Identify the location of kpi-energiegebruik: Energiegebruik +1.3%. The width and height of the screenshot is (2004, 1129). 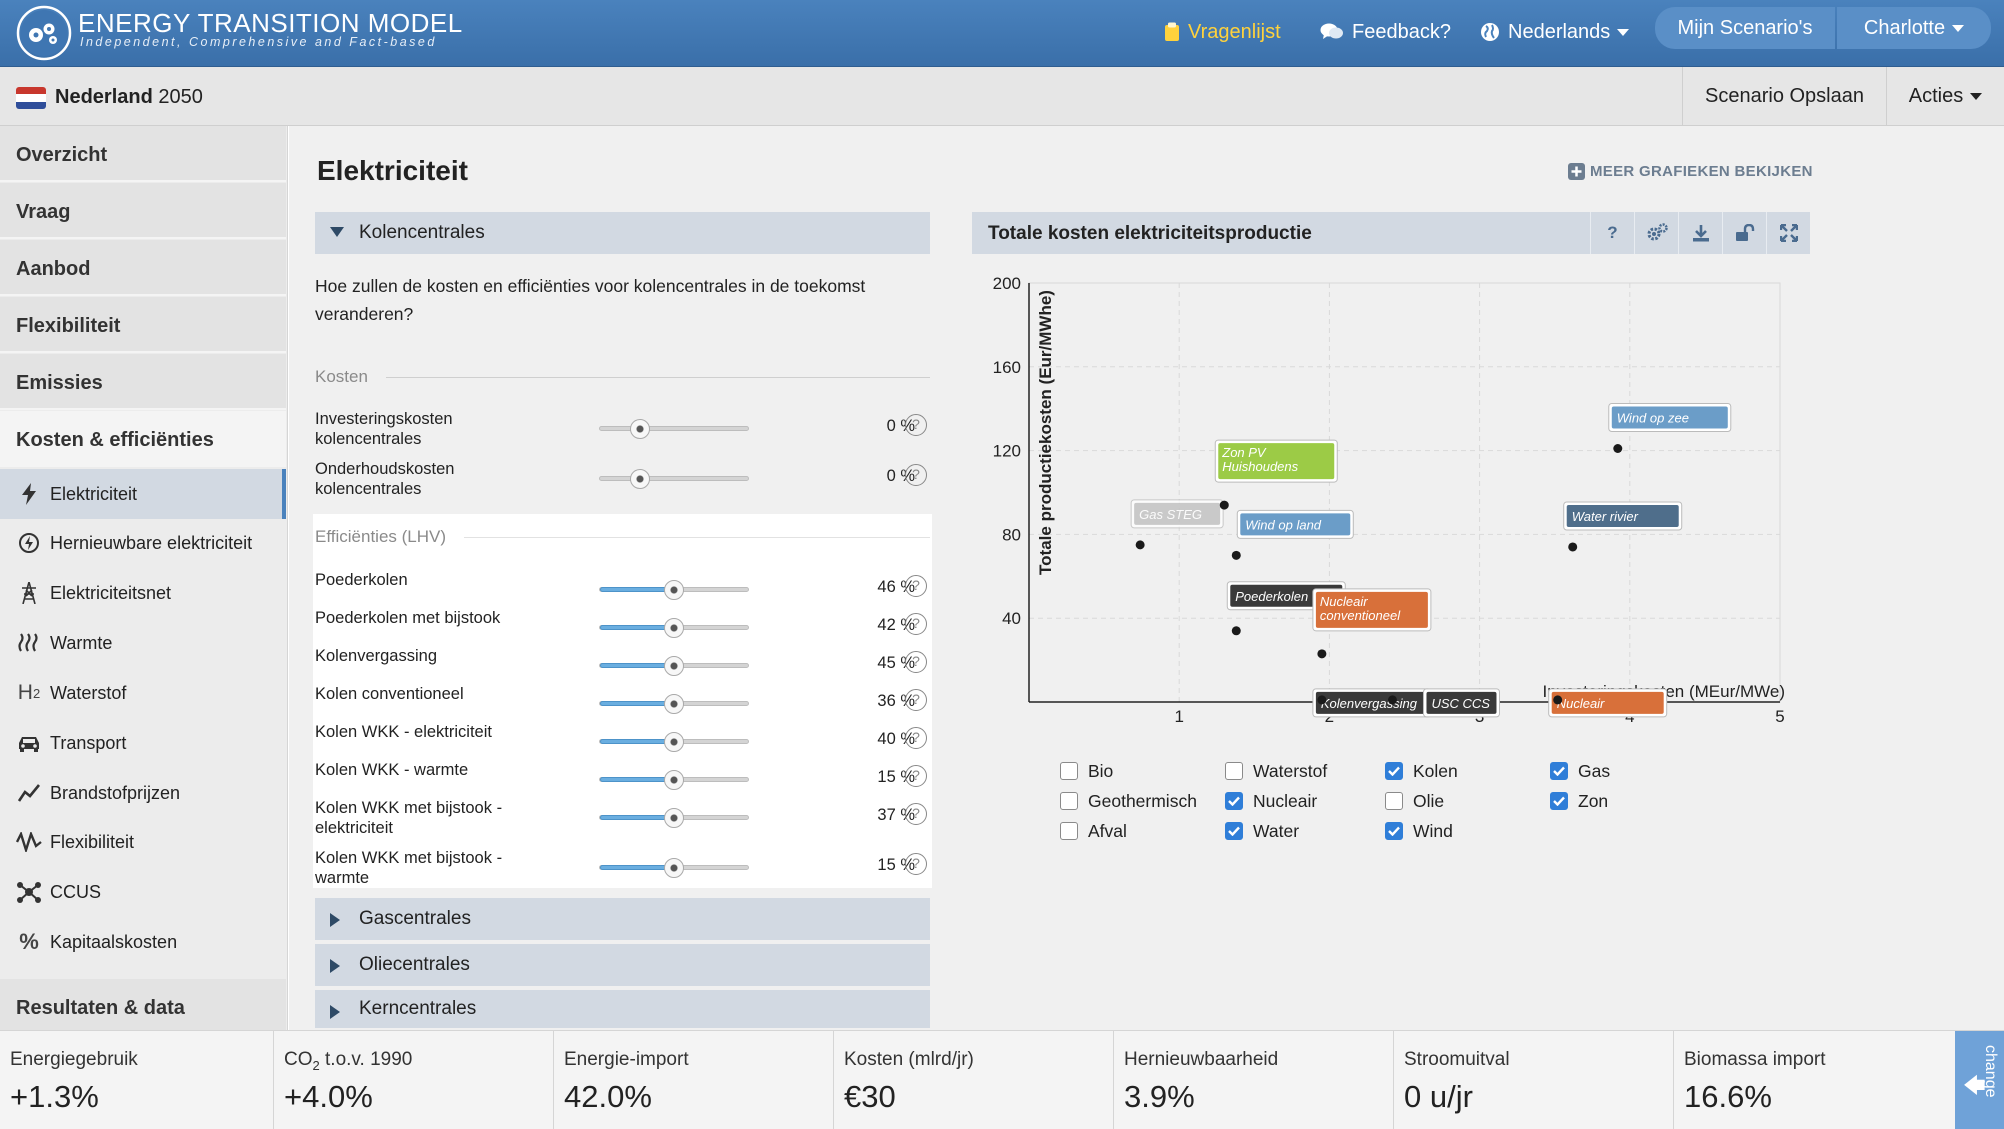
(137, 1080).